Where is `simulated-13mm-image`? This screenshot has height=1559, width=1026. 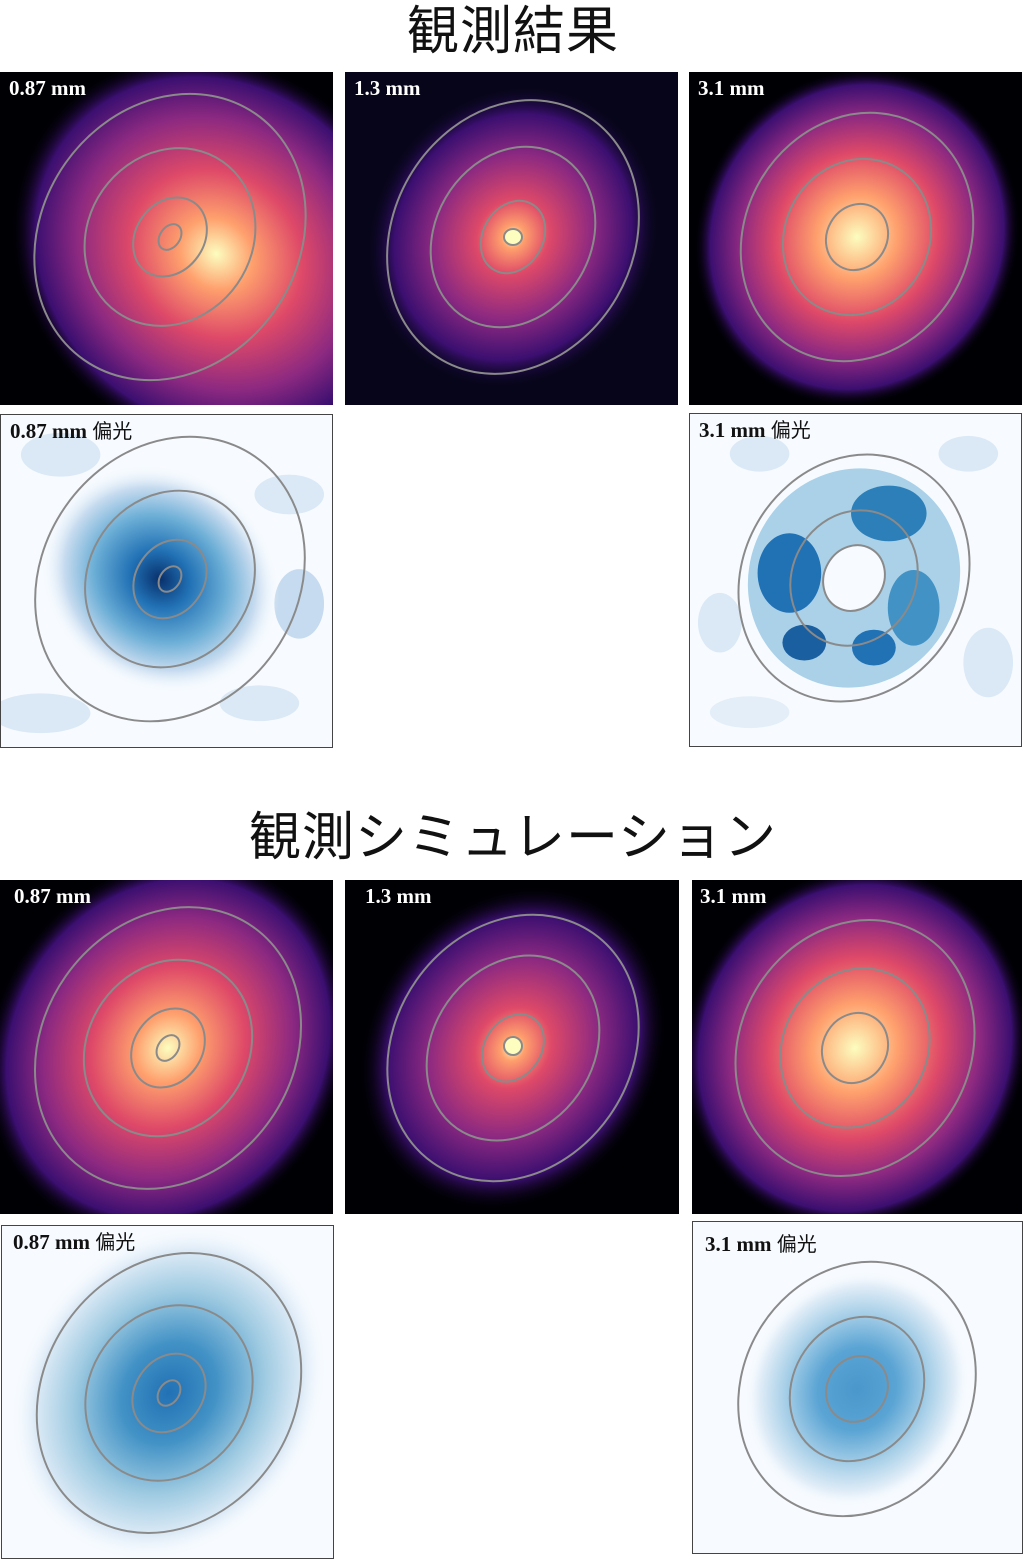
simulated-13mm-image is located at coordinates (513, 1048).